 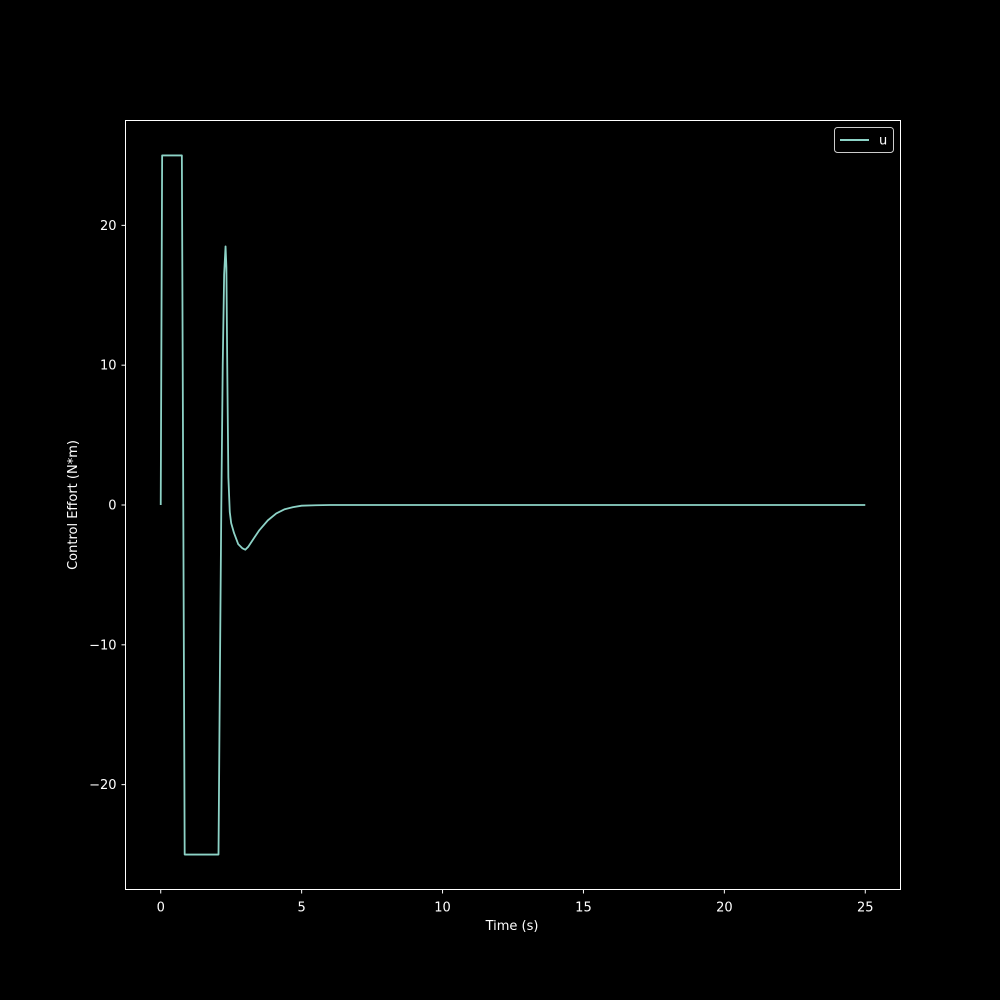 I want to click on y-tick-label: −10, so click(x=102, y=645).